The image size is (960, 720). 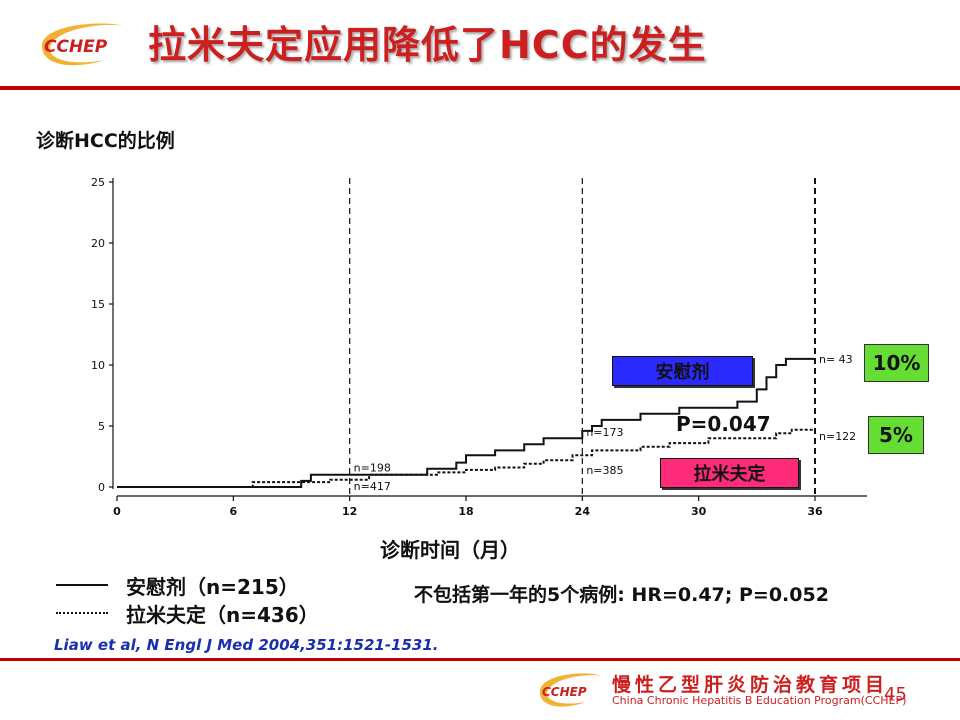 What do you see at coordinates (480, 88) in the screenshot?
I see `header-divider` at bounding box center [480, 88].